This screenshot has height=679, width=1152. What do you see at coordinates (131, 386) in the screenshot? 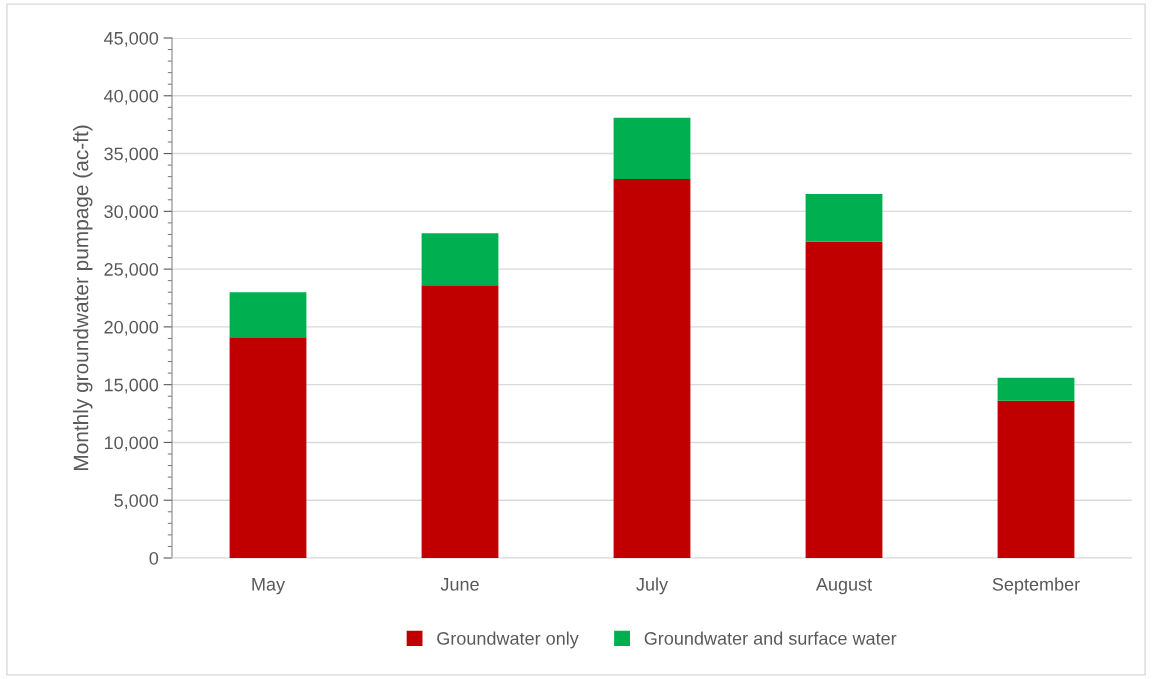
I see `y-tick-label: 15,000` at bounding box center [131, 386].